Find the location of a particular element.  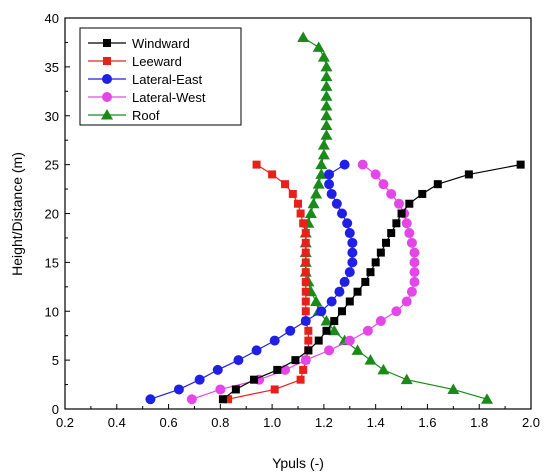

x-tick-label: 0.2 is located at coordinates (65, 422).